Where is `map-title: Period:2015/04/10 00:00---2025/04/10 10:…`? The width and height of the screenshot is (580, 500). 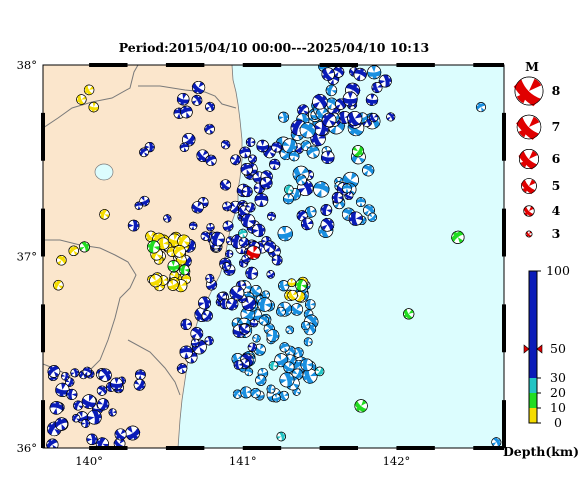
map-title: Period:2015/04/10 00:00---2025/04/10 10:… is located at coordinates (274, 47).